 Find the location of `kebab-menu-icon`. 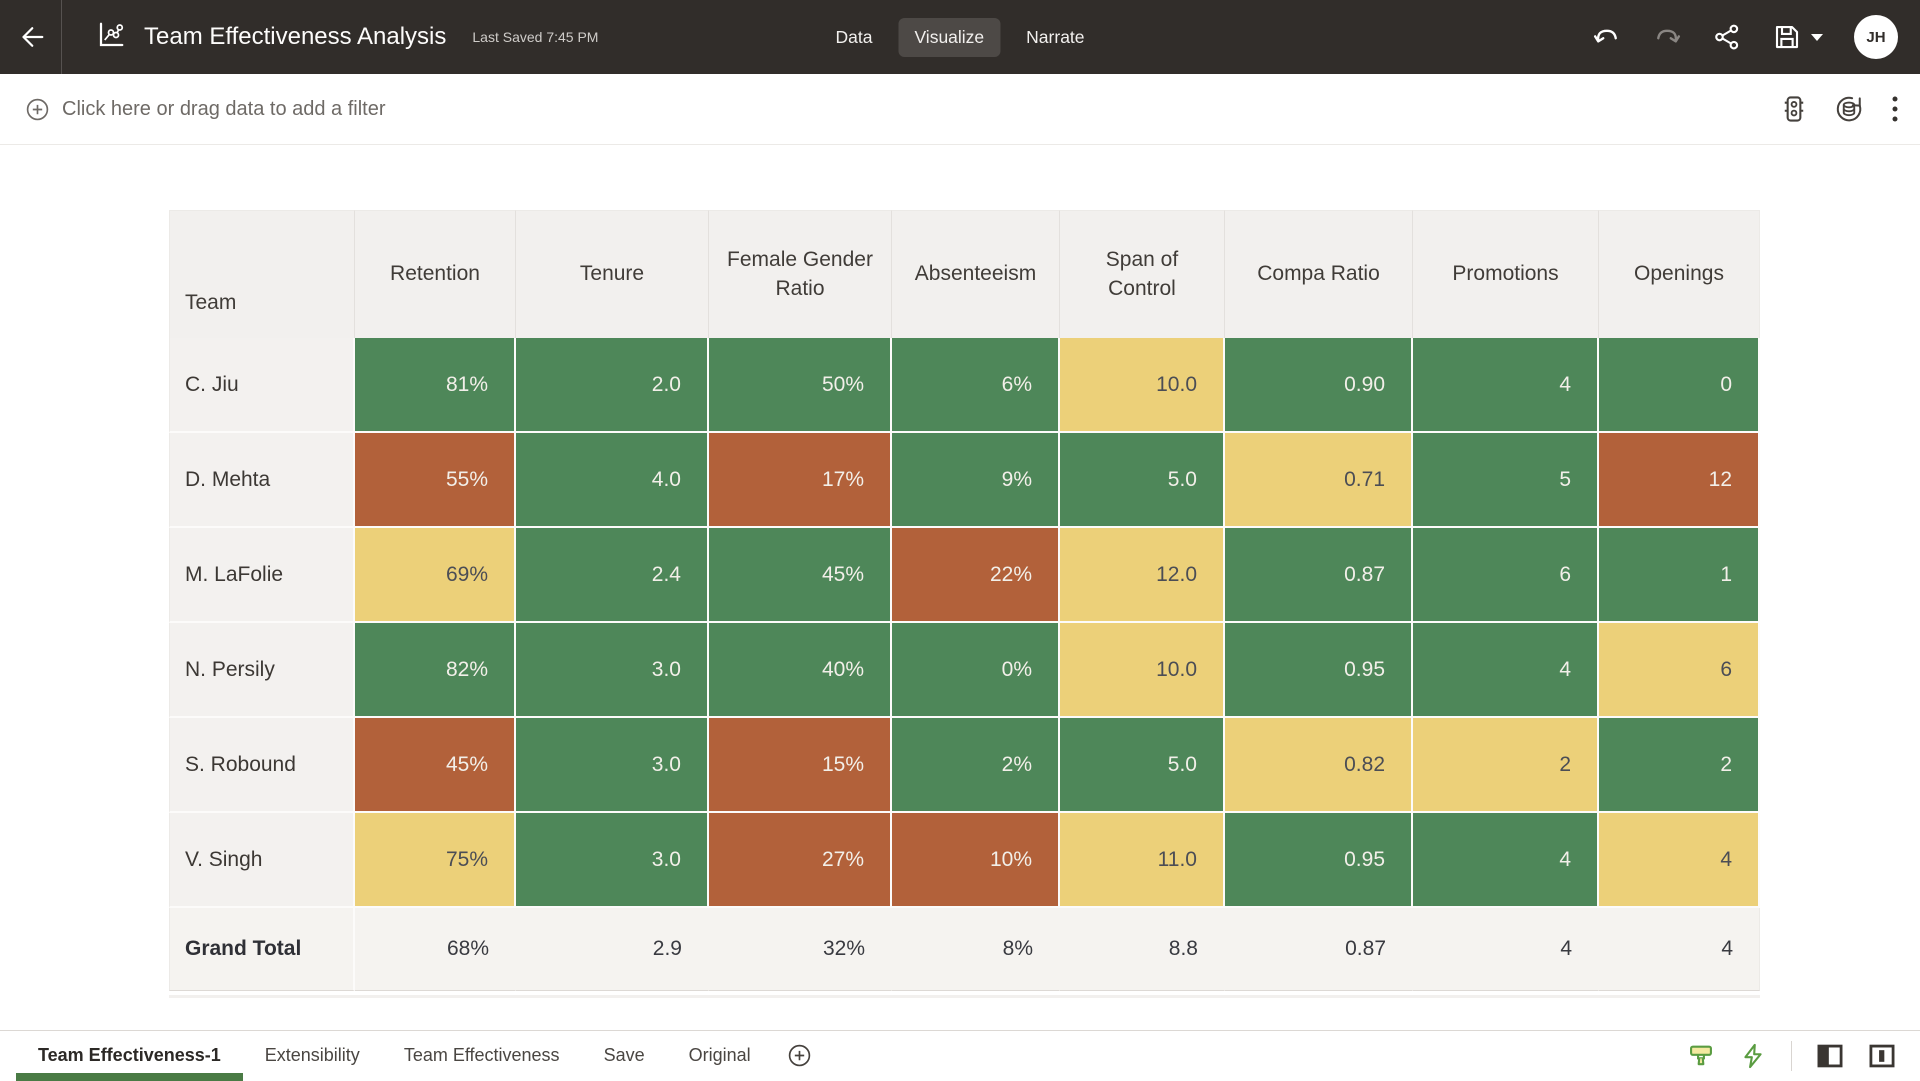

kebab-menu-icon is located at coordinates (1895, 109).